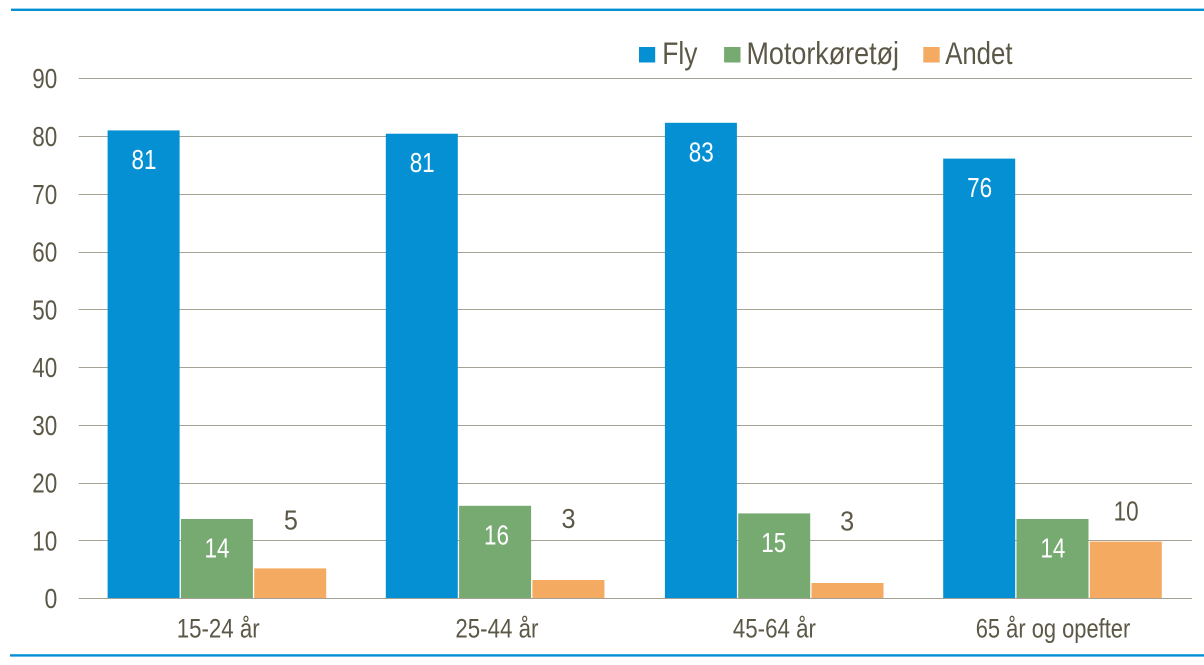  What do you see at coordinates (44, 78) in the screenshot?
I see `svg-text: 90` at bounding box center [44, 78].